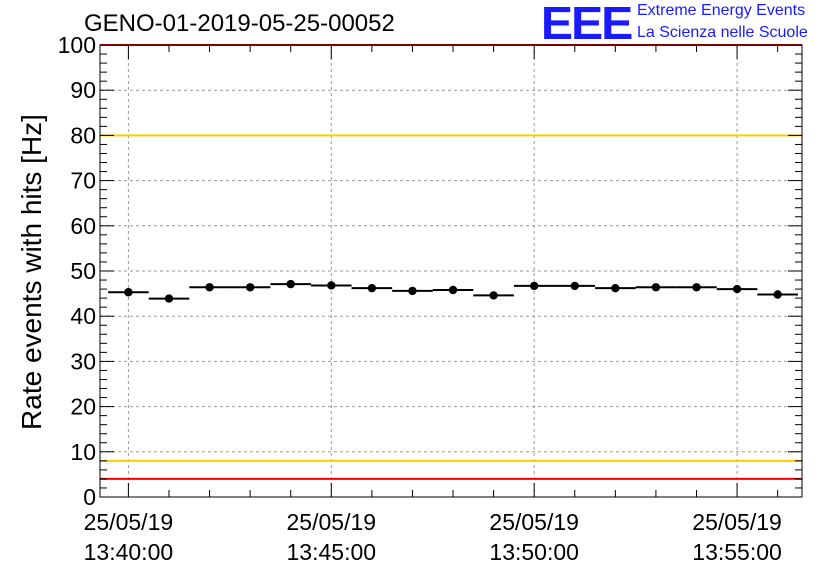 The height and width of the screenshot is (572, 836). I want to click on y-tick-label: 10, so click(83, 452).